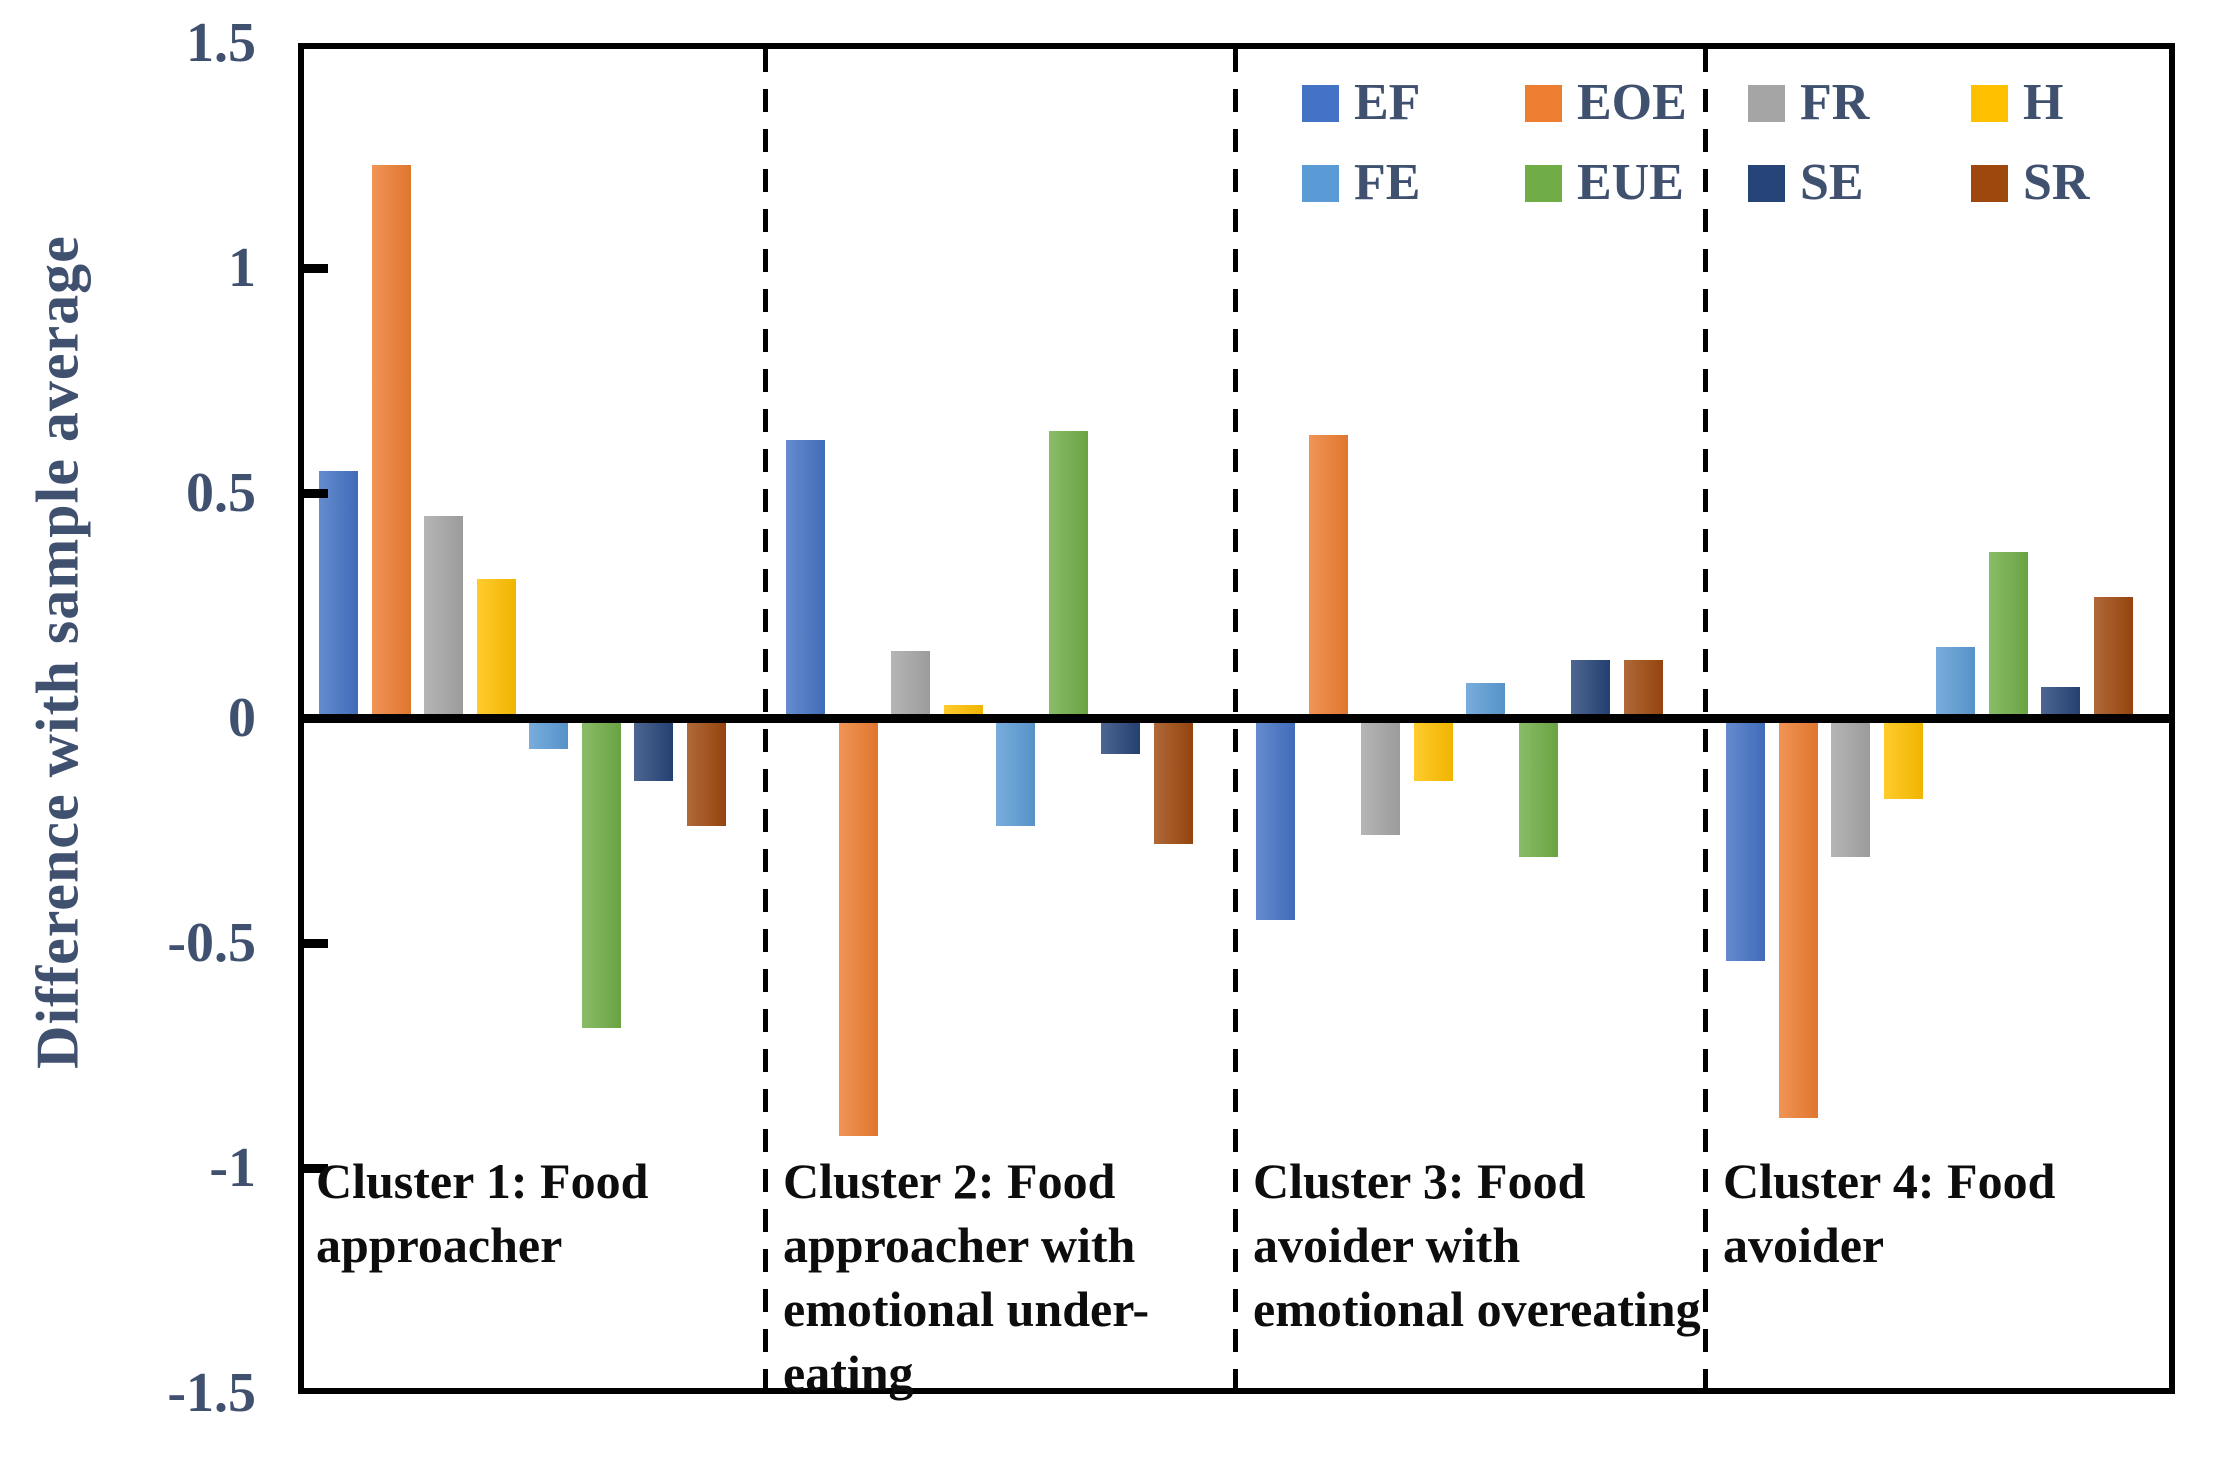 The image size is (2214, 1469). I want to click on y-tick-label-1: 1, so click(242, 268).